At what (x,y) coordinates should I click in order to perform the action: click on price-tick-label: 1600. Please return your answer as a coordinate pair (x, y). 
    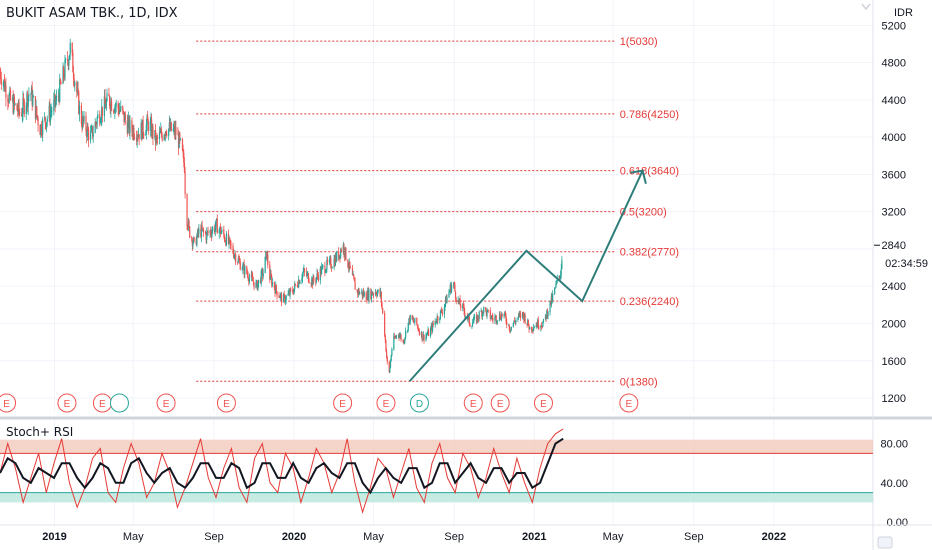
    Looking at the image, I should click on (894, 362).